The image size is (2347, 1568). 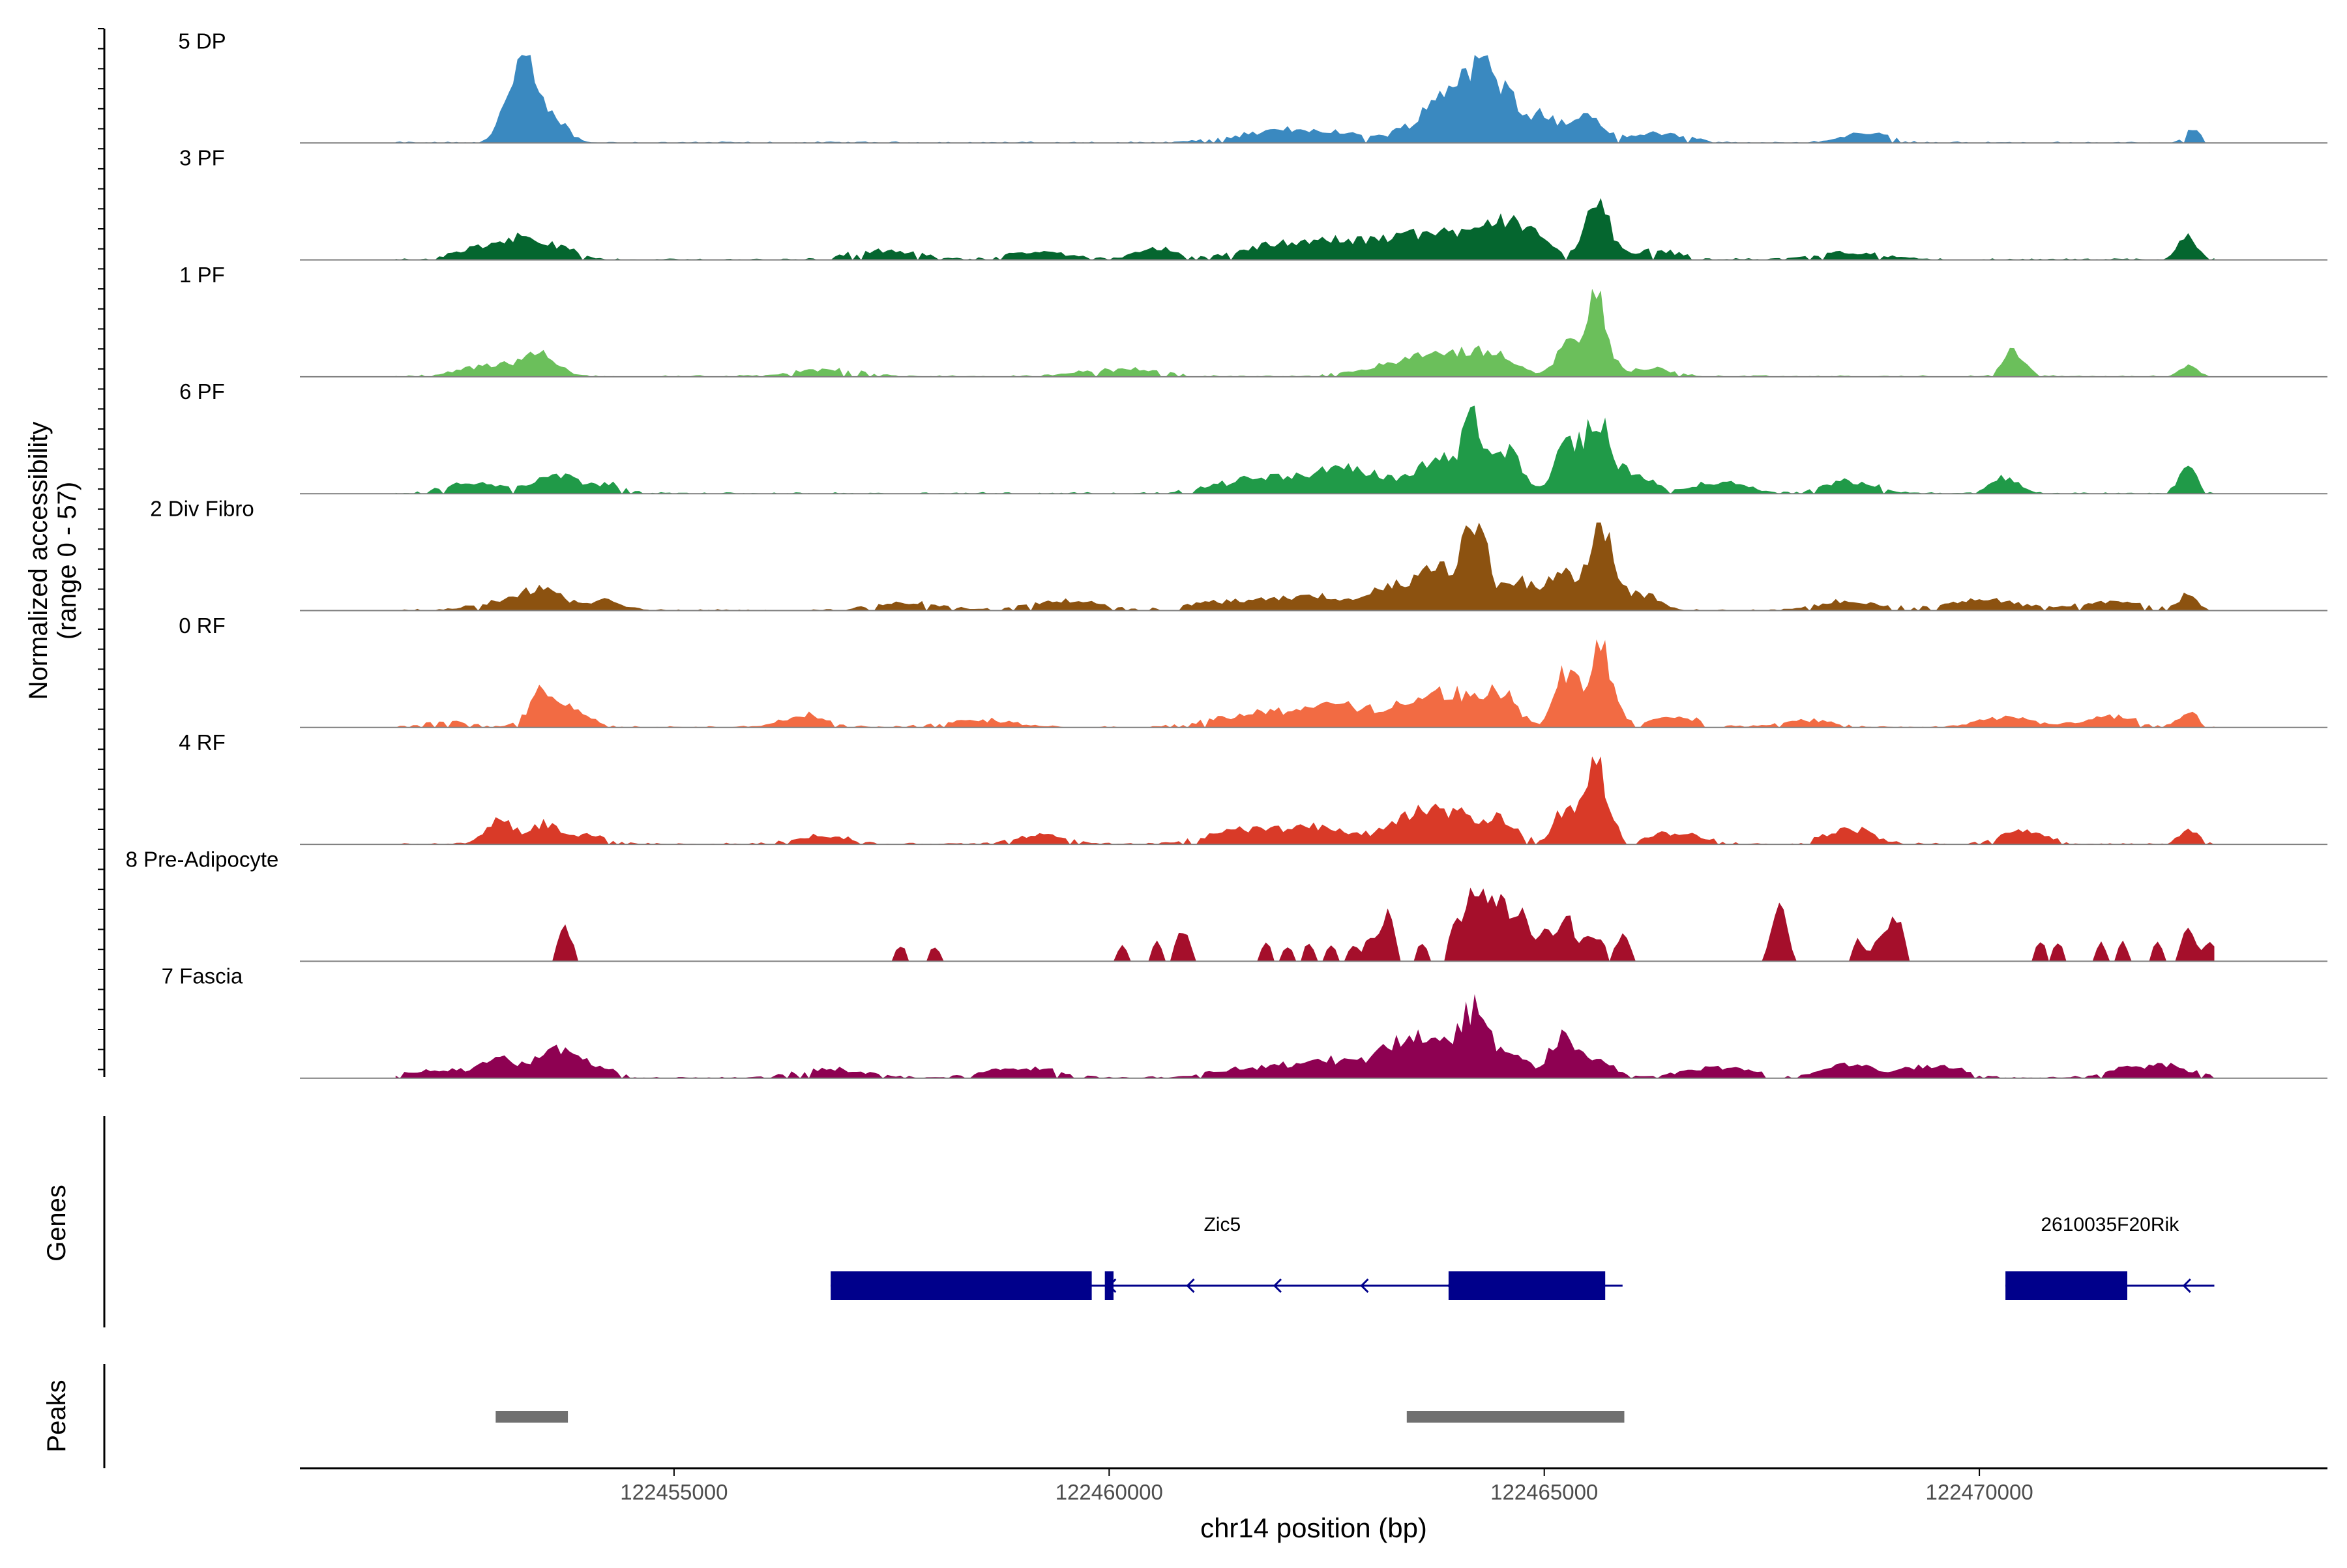 I want to click on x-tick-label: 122455000, so click(x=674, y=1492).